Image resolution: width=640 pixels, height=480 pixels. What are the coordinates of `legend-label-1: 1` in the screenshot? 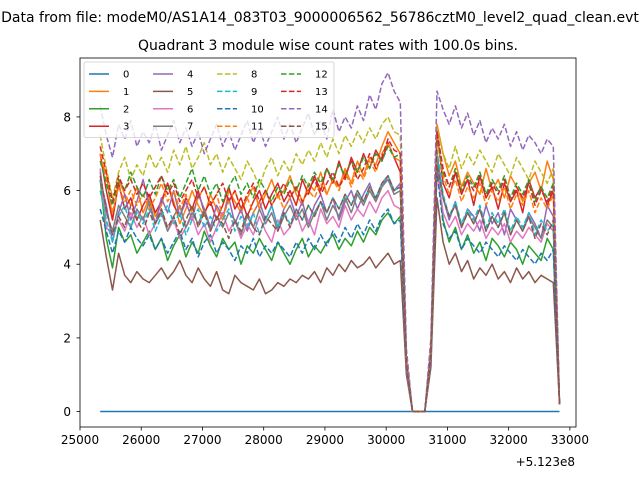 It's located at (126, 92).